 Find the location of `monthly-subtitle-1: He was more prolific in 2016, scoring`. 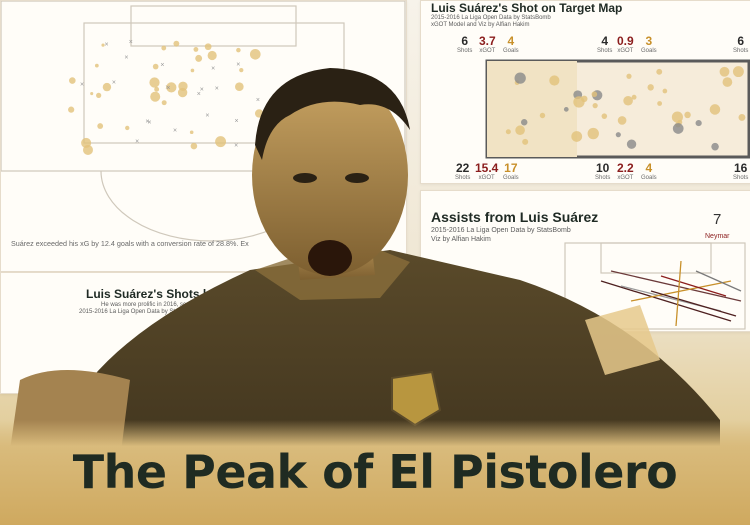

monthly-subtitle-1: He was more prolific in 2016, scoring is located at coordinates (150, 305).